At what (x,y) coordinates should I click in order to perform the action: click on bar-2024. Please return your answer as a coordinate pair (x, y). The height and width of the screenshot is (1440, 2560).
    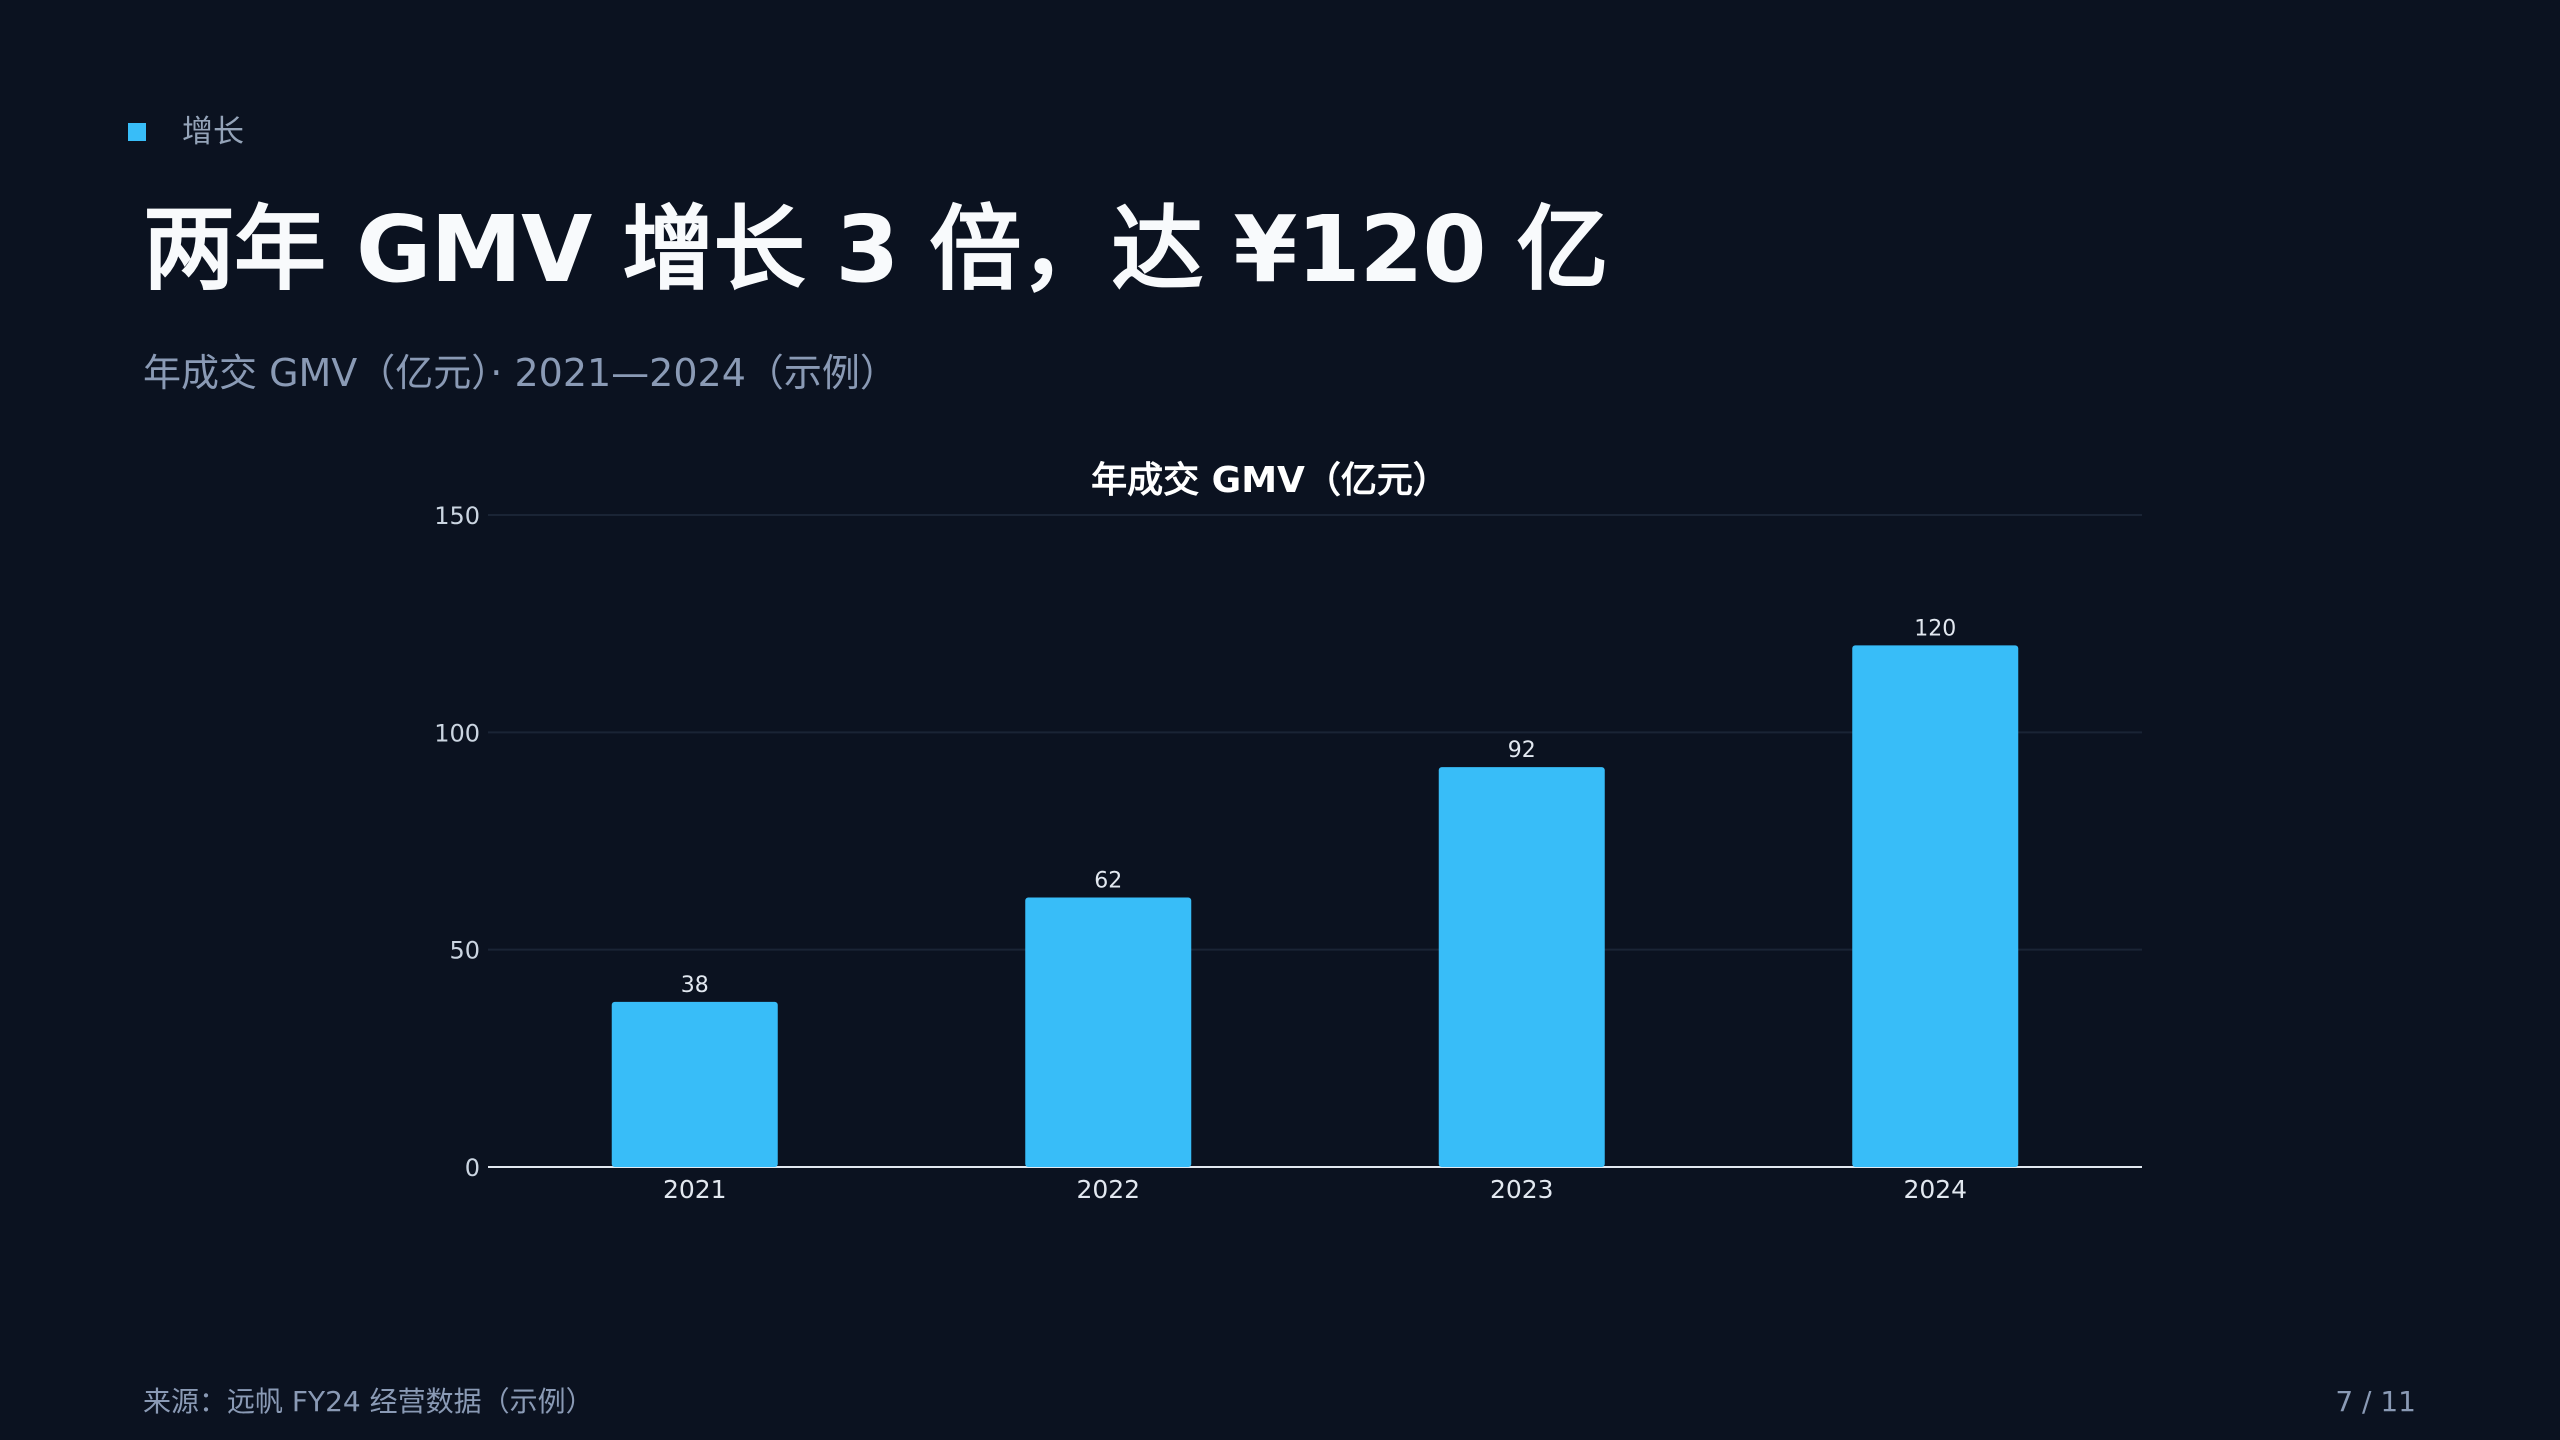
    Looking at the image, I should click on (1935, 906).